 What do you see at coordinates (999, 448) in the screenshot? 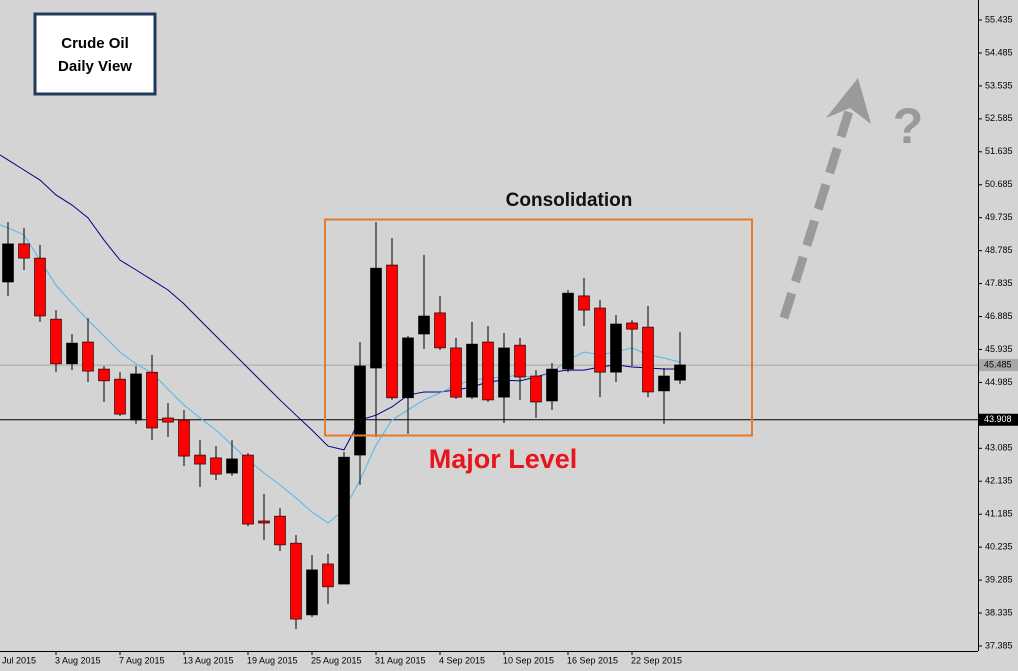
I see `y-tick-label: 43.085` at bounding box center [999, 448].